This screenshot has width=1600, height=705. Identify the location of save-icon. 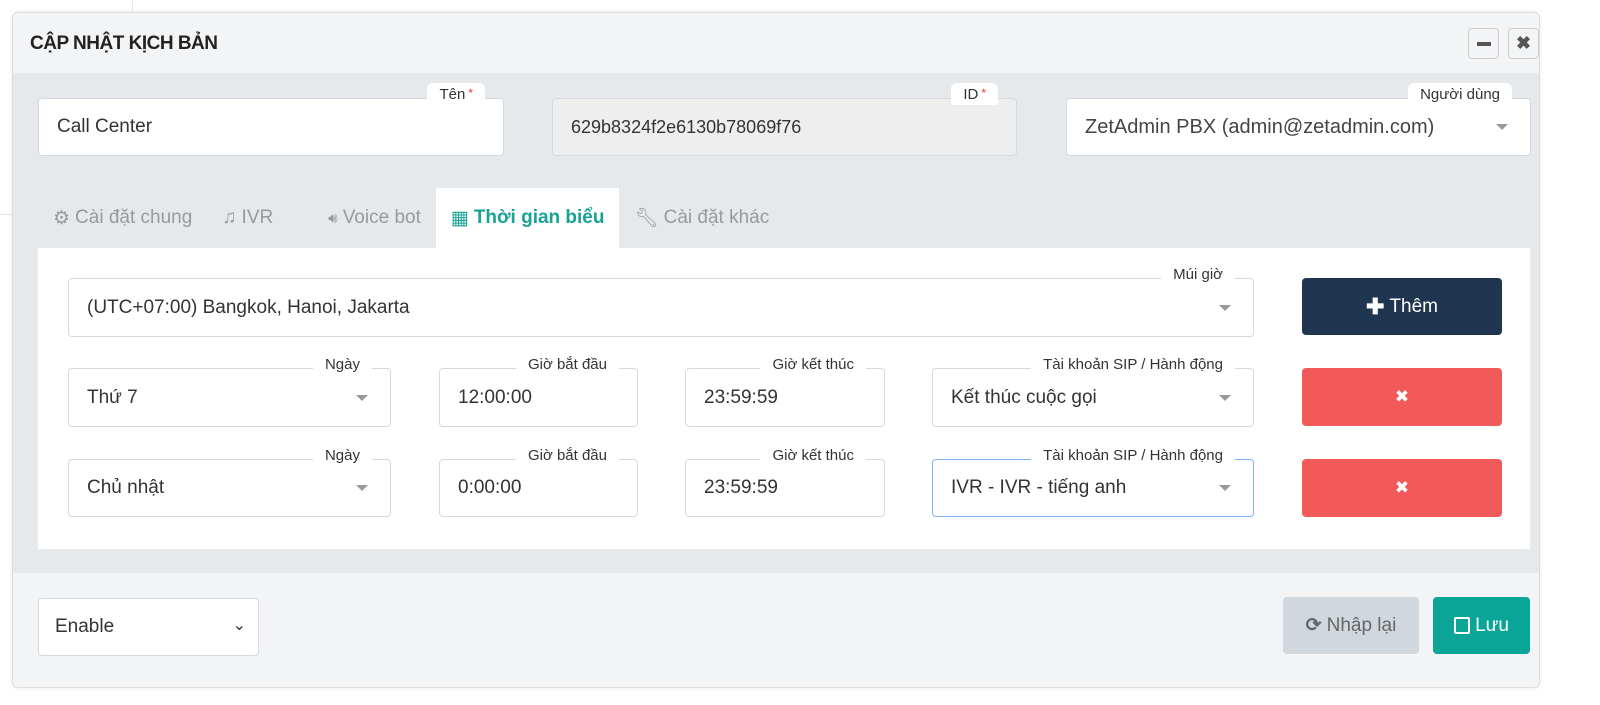
(1462, 625).